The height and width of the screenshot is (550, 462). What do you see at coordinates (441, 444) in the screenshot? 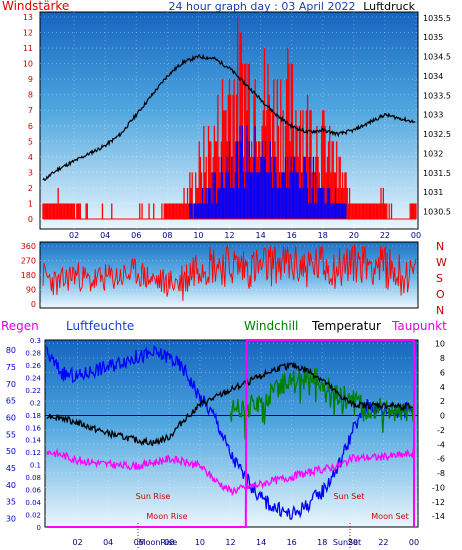
I see `temperature-tick-label: -4` at bounding box center [441, 444].